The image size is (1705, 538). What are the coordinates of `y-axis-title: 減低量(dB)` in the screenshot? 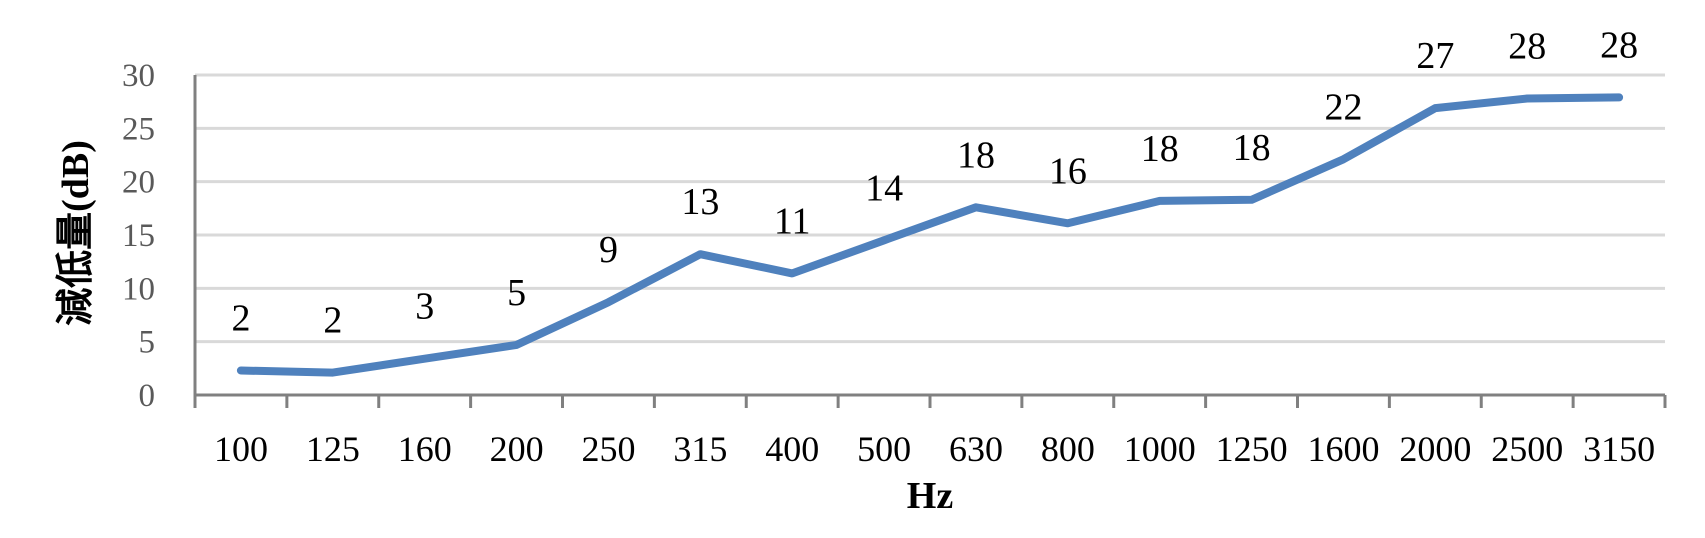 It's located at (76, 233).